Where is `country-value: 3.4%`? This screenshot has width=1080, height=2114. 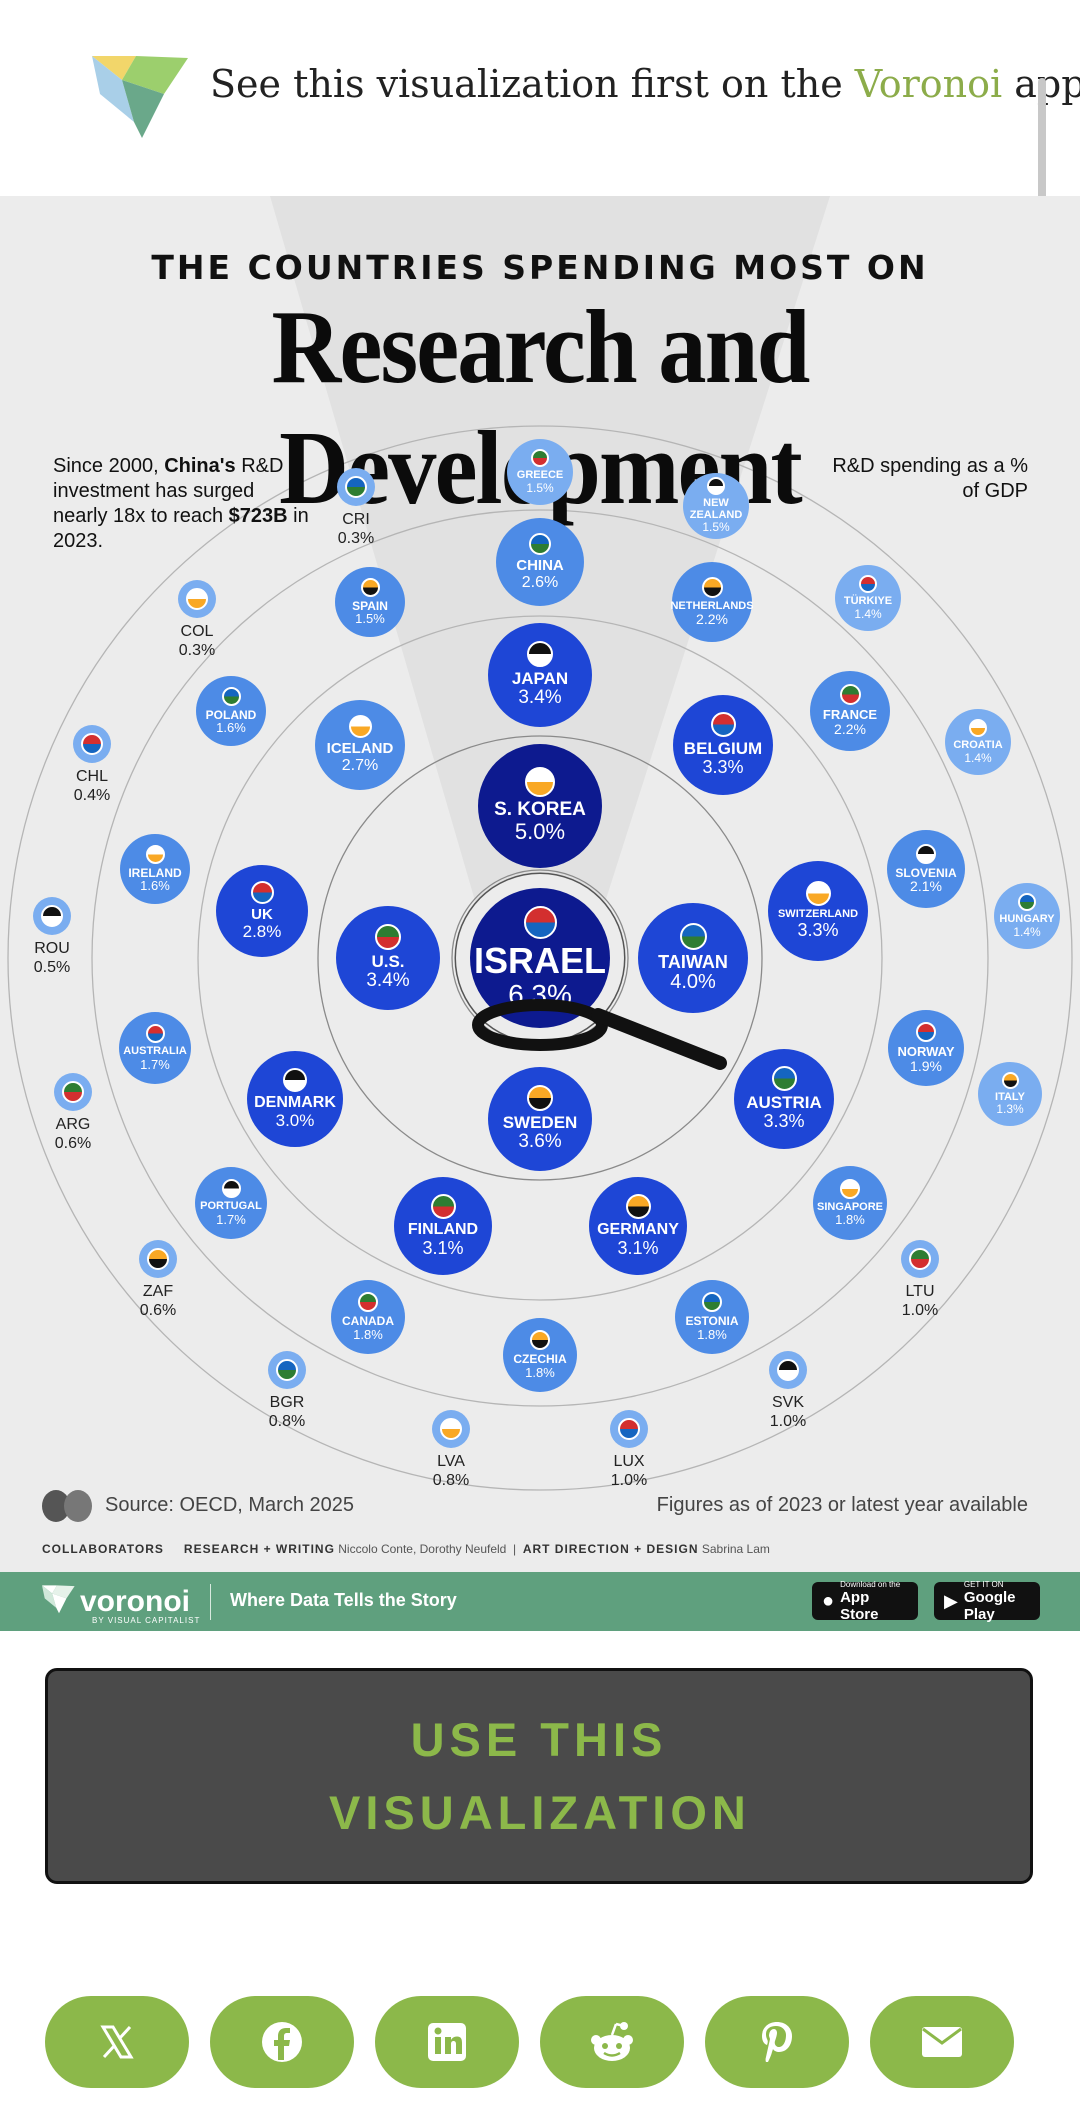 country-value: 3.4% is located at coordinates (388, 980).